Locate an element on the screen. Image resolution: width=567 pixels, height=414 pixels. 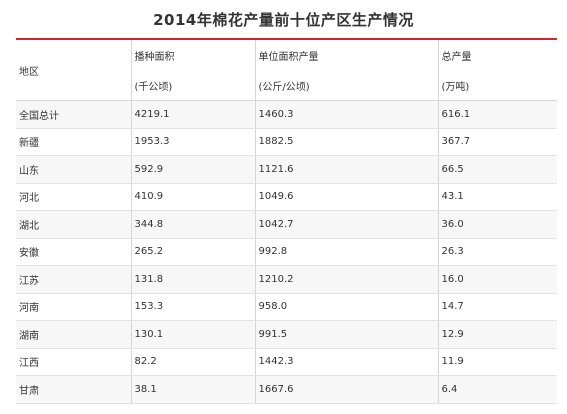
table-row: 山东 592.9 1121.6 66.5 is located at coordinates (286, 169).